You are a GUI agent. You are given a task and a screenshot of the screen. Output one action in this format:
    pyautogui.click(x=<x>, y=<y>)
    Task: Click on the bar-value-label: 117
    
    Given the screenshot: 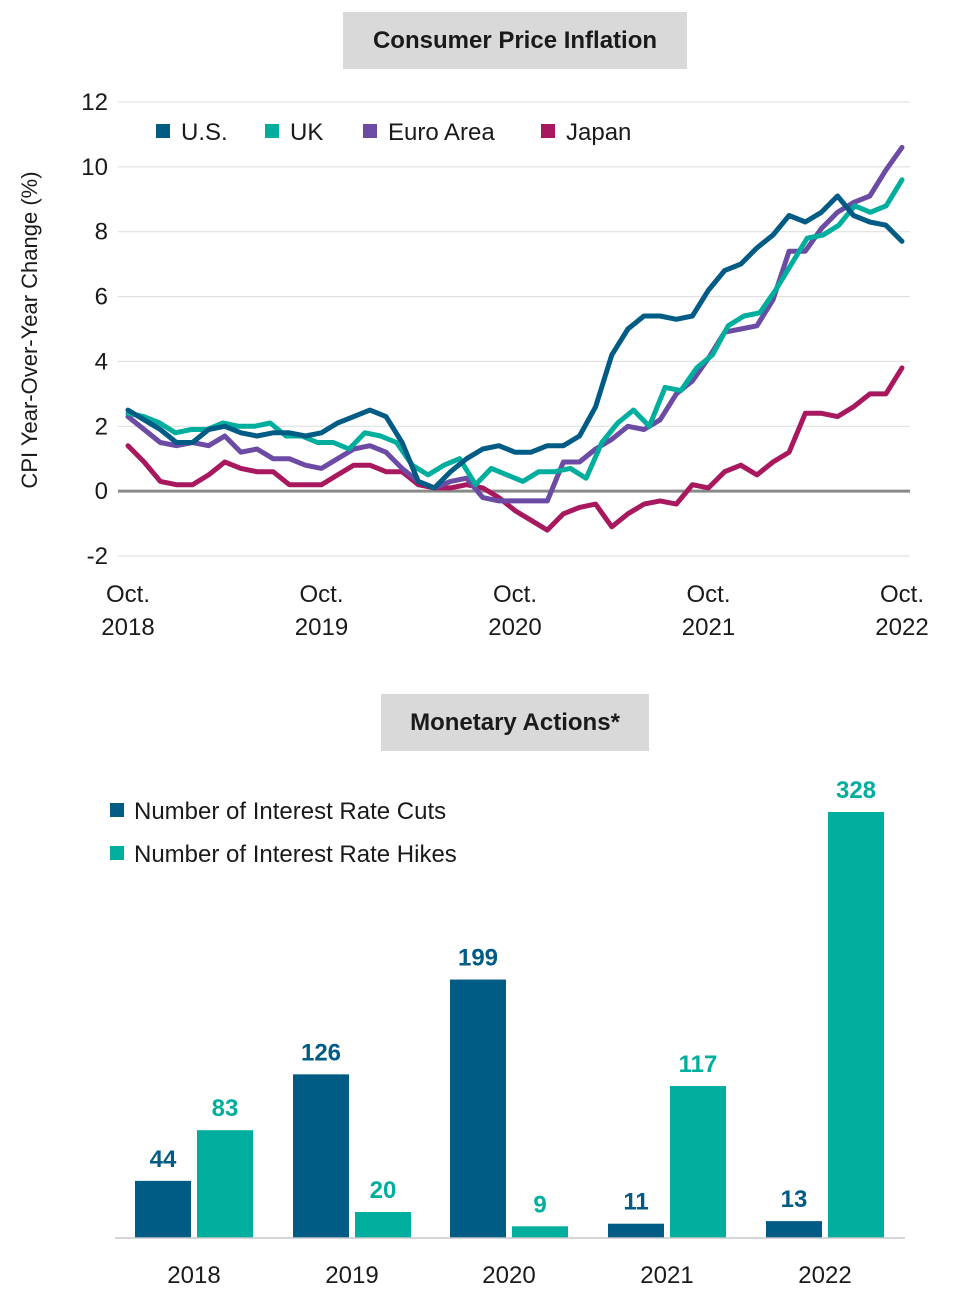 What is the action you would take?
    pyautogui.click(x=698, y=1064)
    